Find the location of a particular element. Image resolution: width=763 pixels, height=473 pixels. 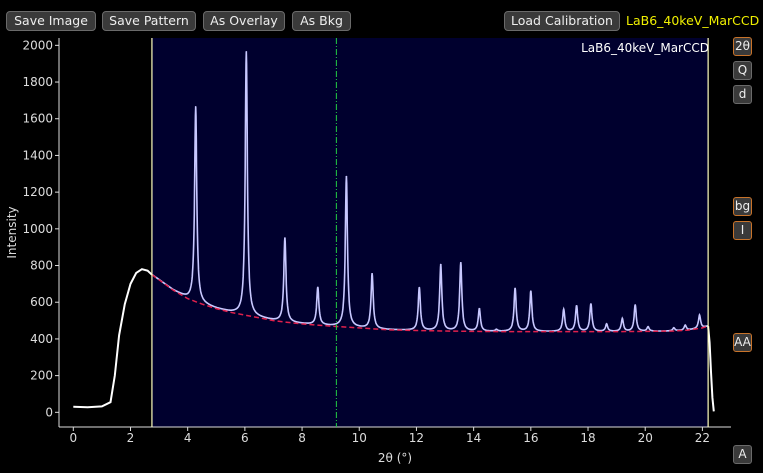

d-unit-button: d is located at coordinates (742, 94).